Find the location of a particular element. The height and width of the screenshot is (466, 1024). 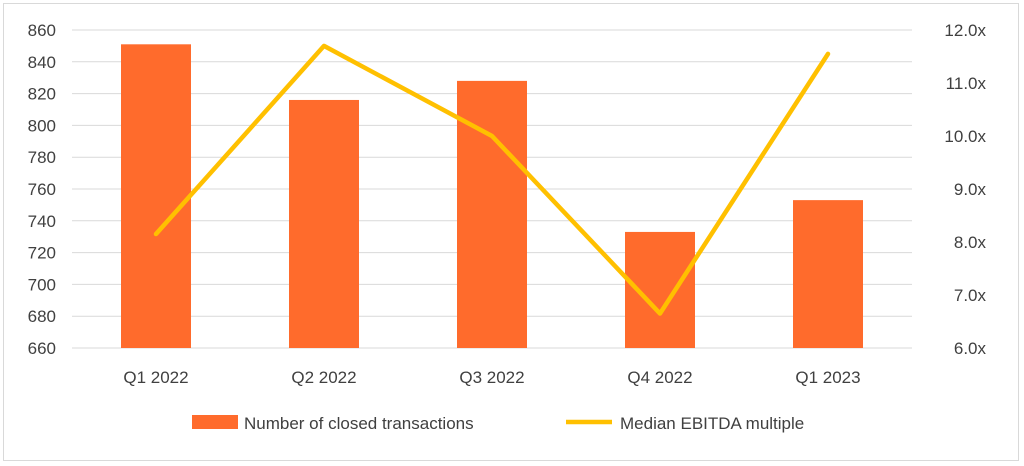

left-tick-label: 800 is located at coordinates (42, 125).